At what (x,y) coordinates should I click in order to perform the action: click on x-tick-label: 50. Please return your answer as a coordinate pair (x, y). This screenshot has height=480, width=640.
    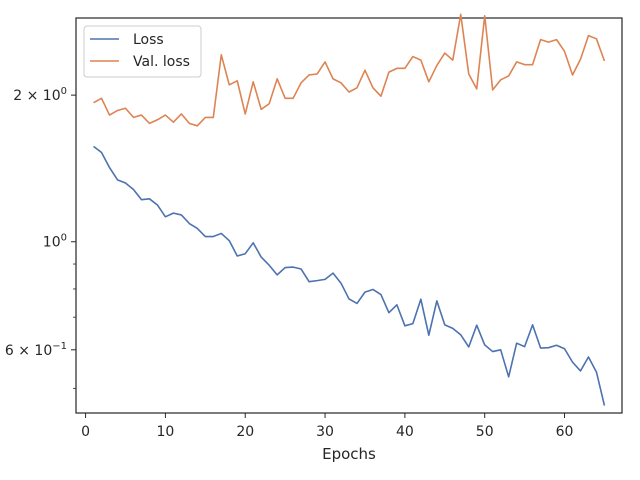
    Looking at the image, I should click on (485, 432).